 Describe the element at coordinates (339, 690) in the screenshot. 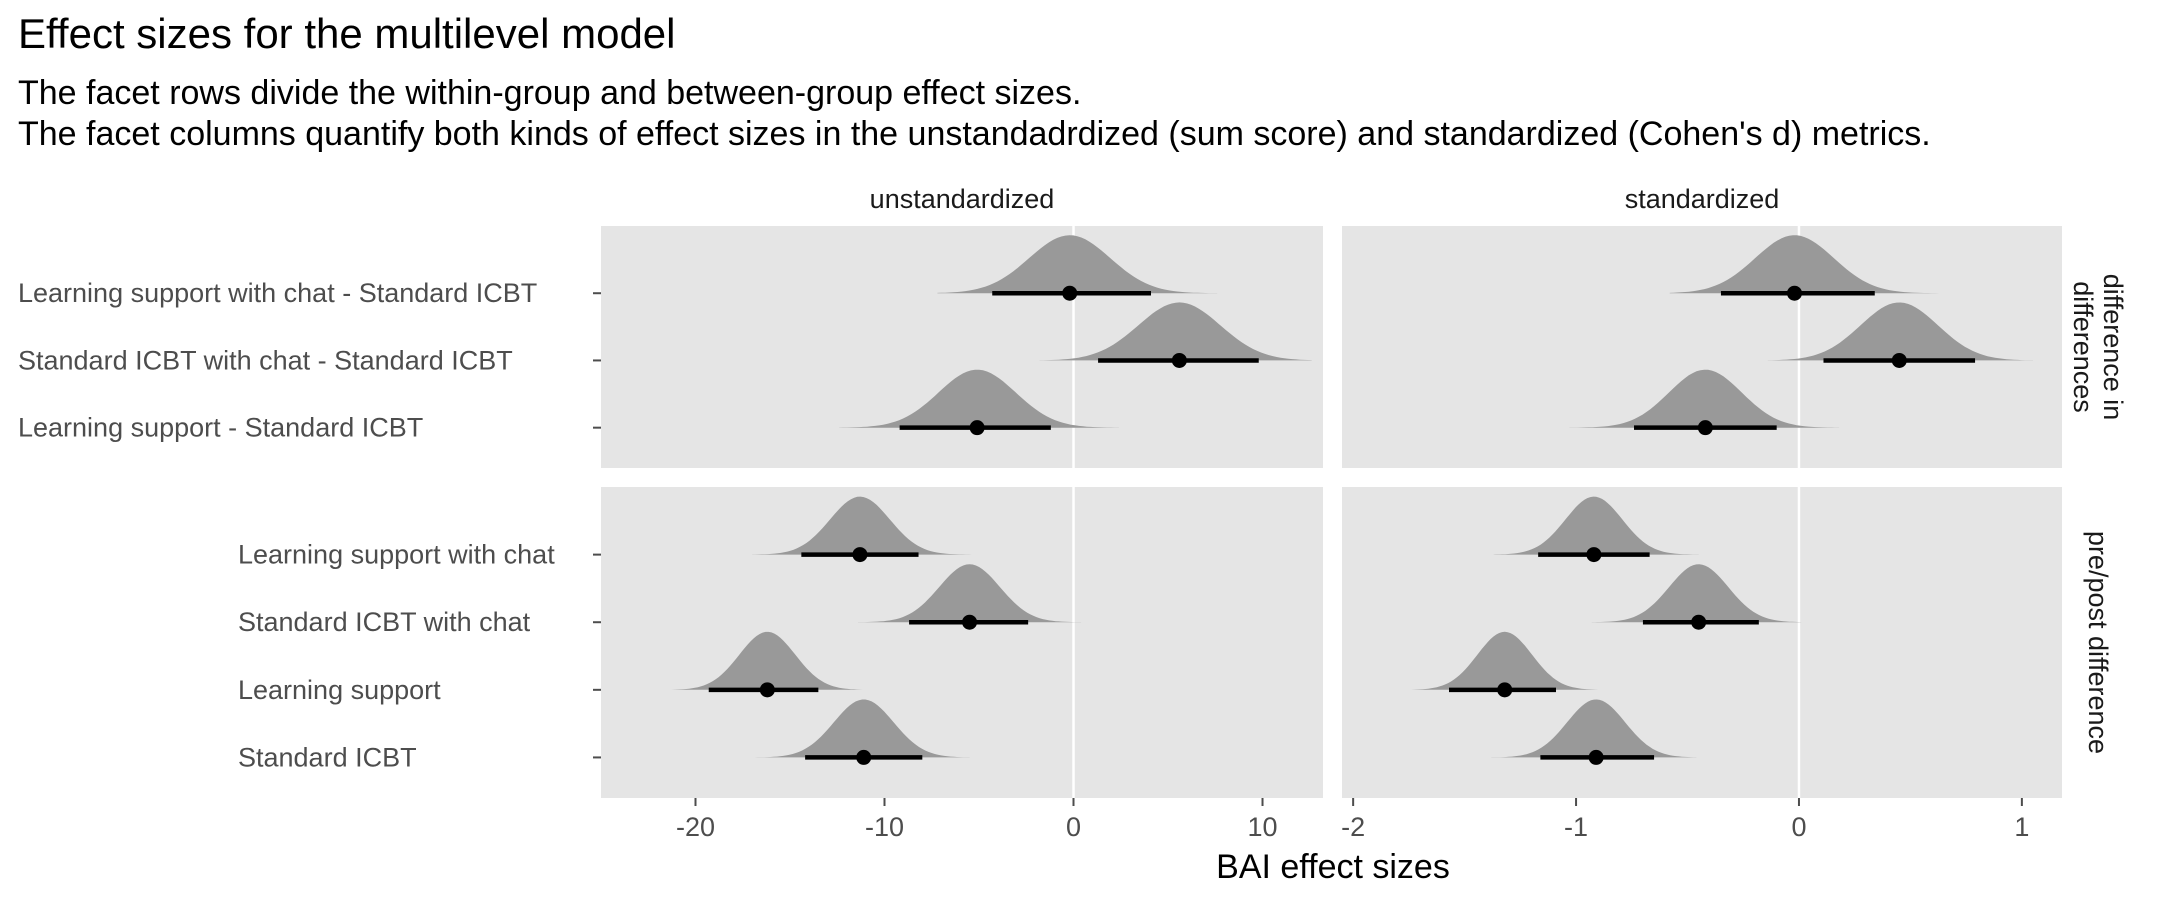

I see `y-tick-label: Learning support` at that location.